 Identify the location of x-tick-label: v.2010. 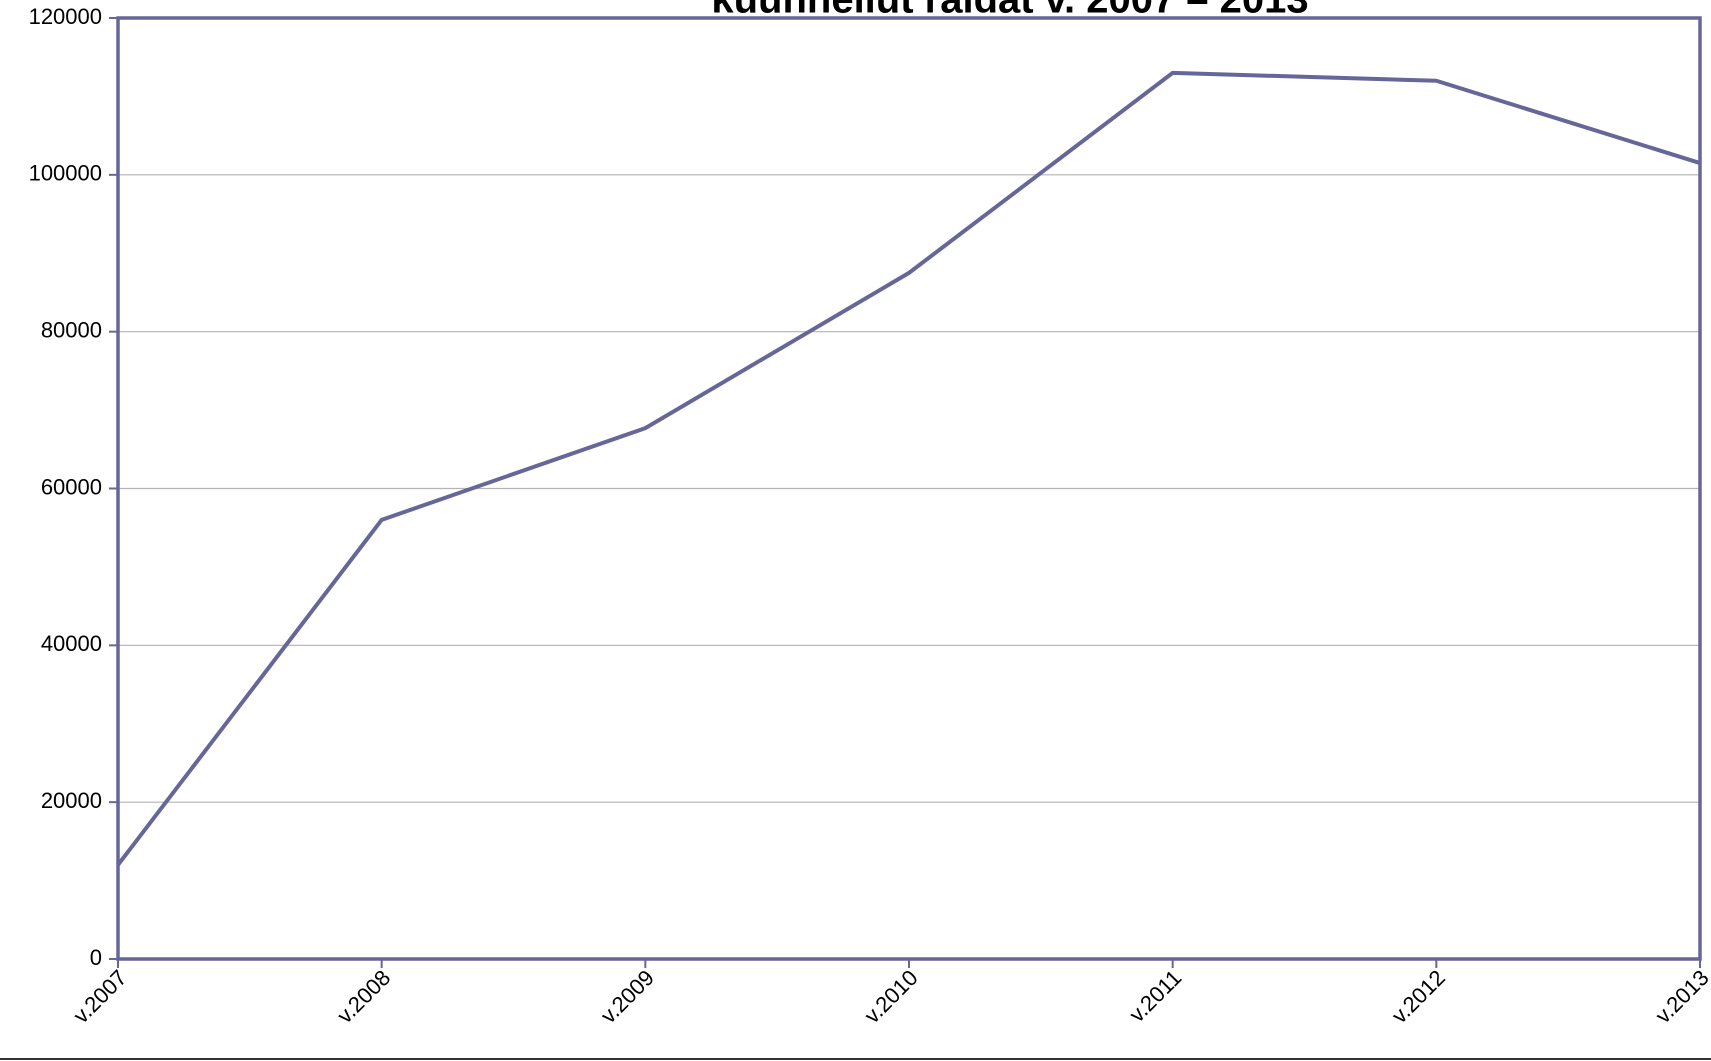
(890, 996).